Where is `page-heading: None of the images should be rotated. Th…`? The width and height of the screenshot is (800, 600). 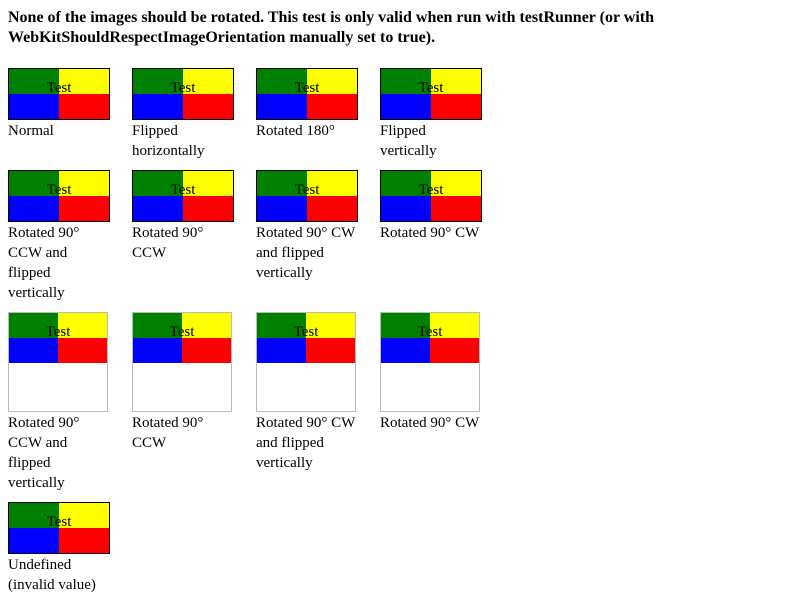 page-heading: None of the images should be rotated. Th… is located at coordinates (331, 27).